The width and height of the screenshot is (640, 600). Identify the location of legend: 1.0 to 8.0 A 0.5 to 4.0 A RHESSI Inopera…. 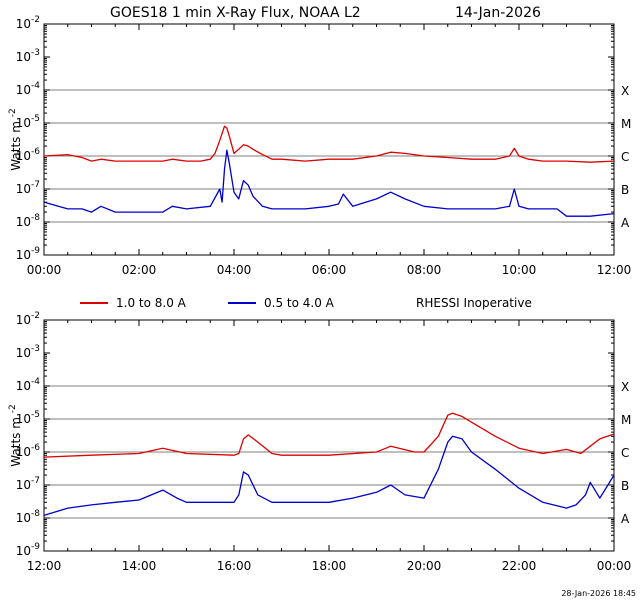
(306, 303).